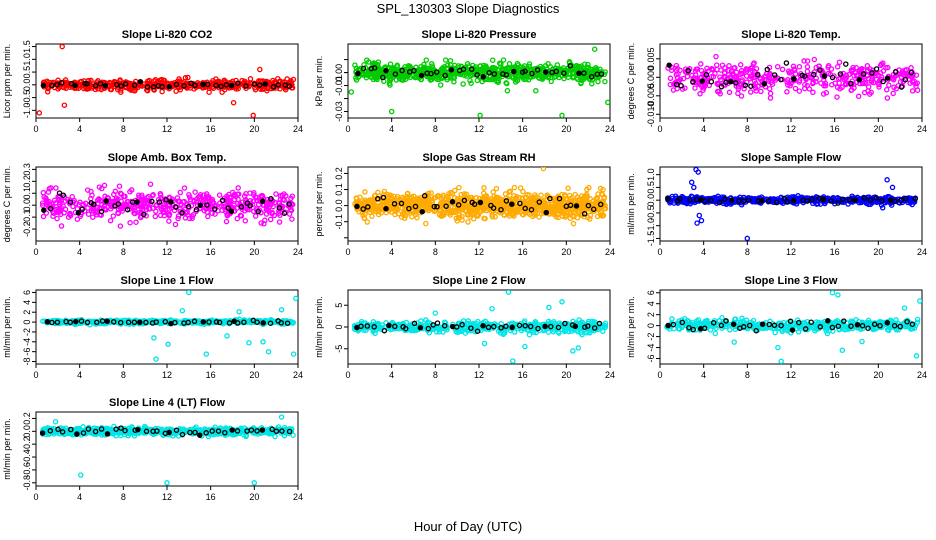  Describe the element at coordinates (479, 35) in the screenshot. I see `panel-title: Slope Li-820 Pressure` at that location.